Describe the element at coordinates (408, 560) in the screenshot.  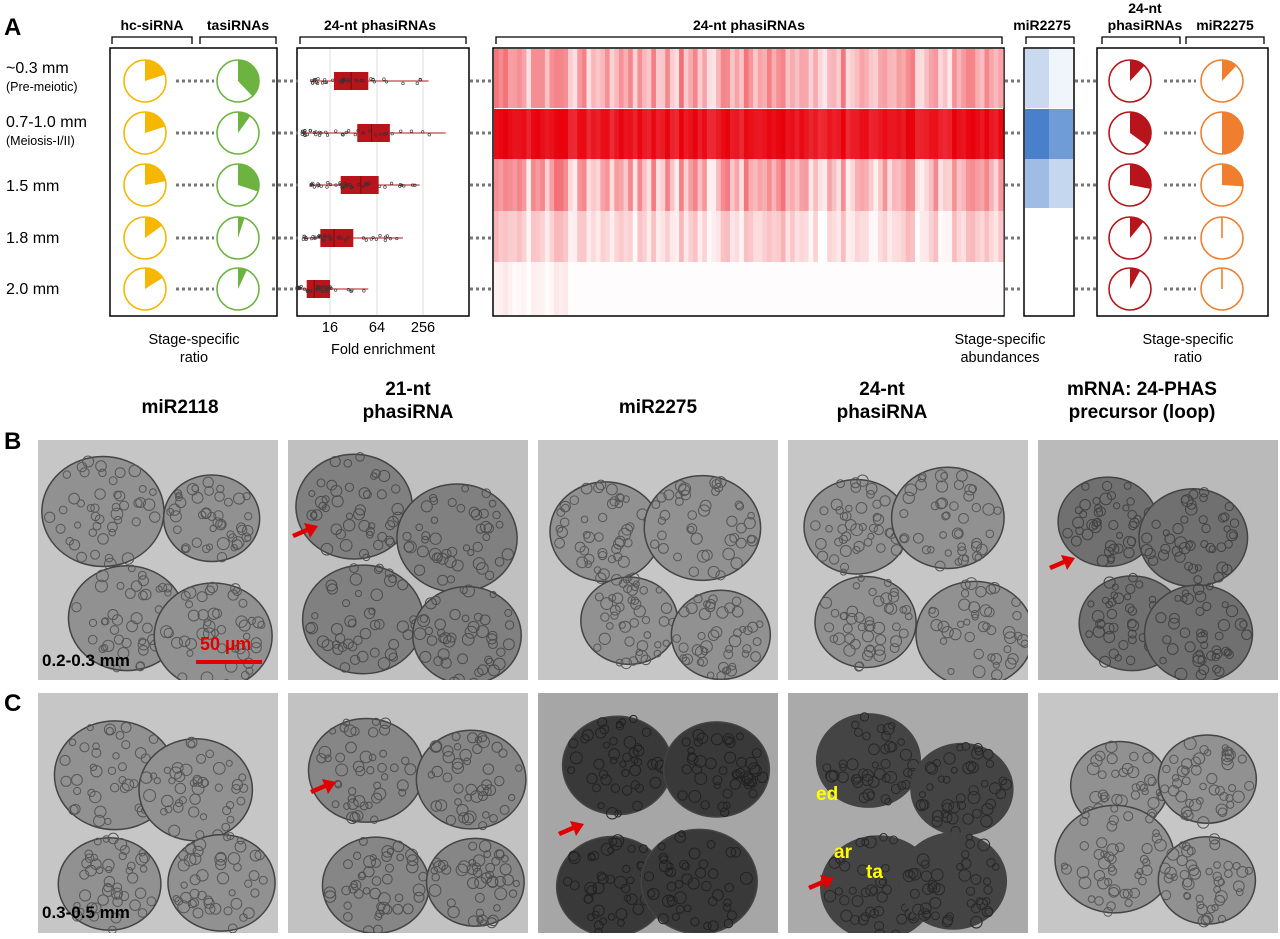
I see `micrograph-texture` at that location.